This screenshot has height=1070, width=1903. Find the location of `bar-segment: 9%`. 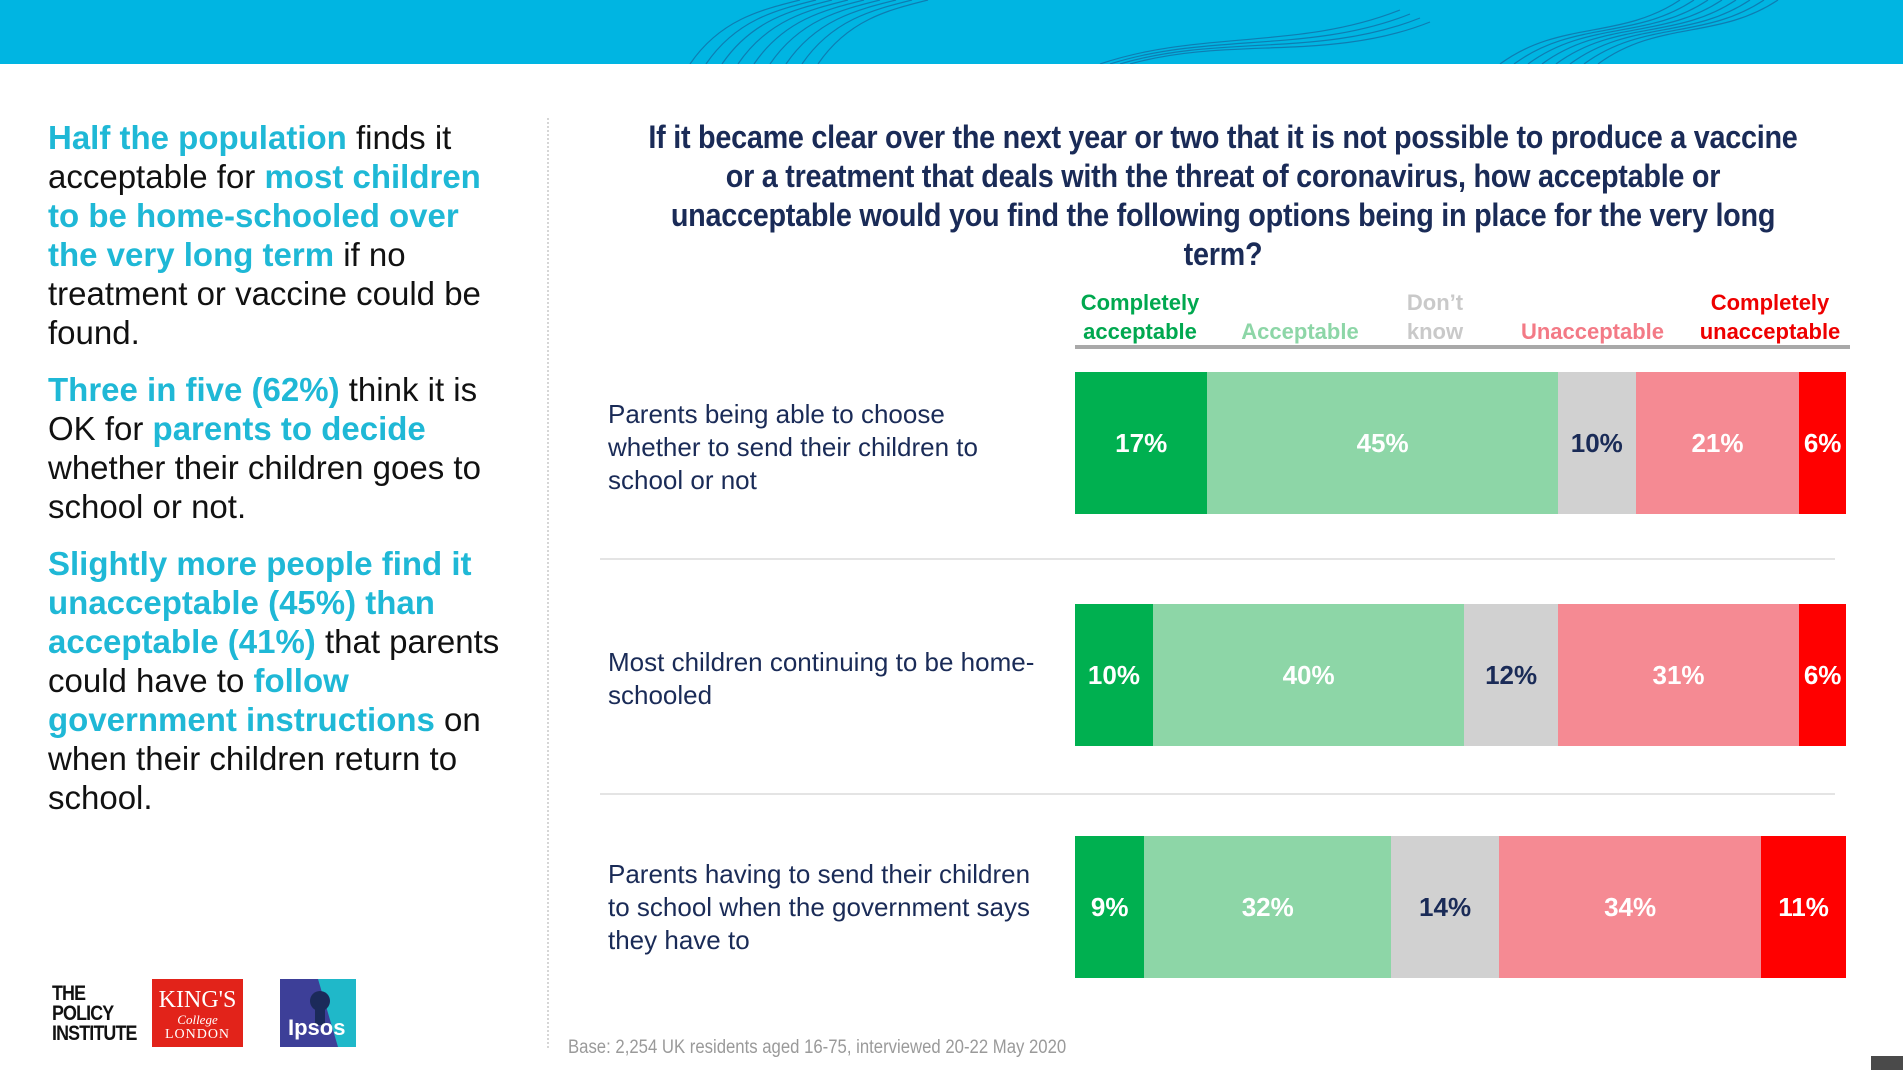

bar-segment: 9% is located at coordinates (1110, 907).